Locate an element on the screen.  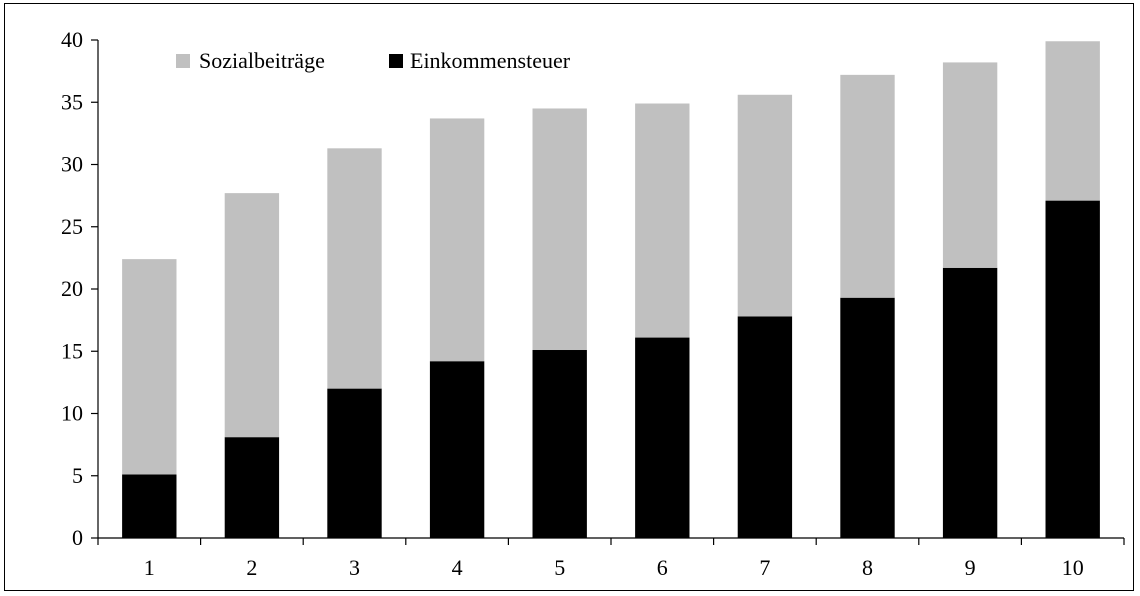
legend-swatch-sozialbeitraege is located at coordinates (183, 61).